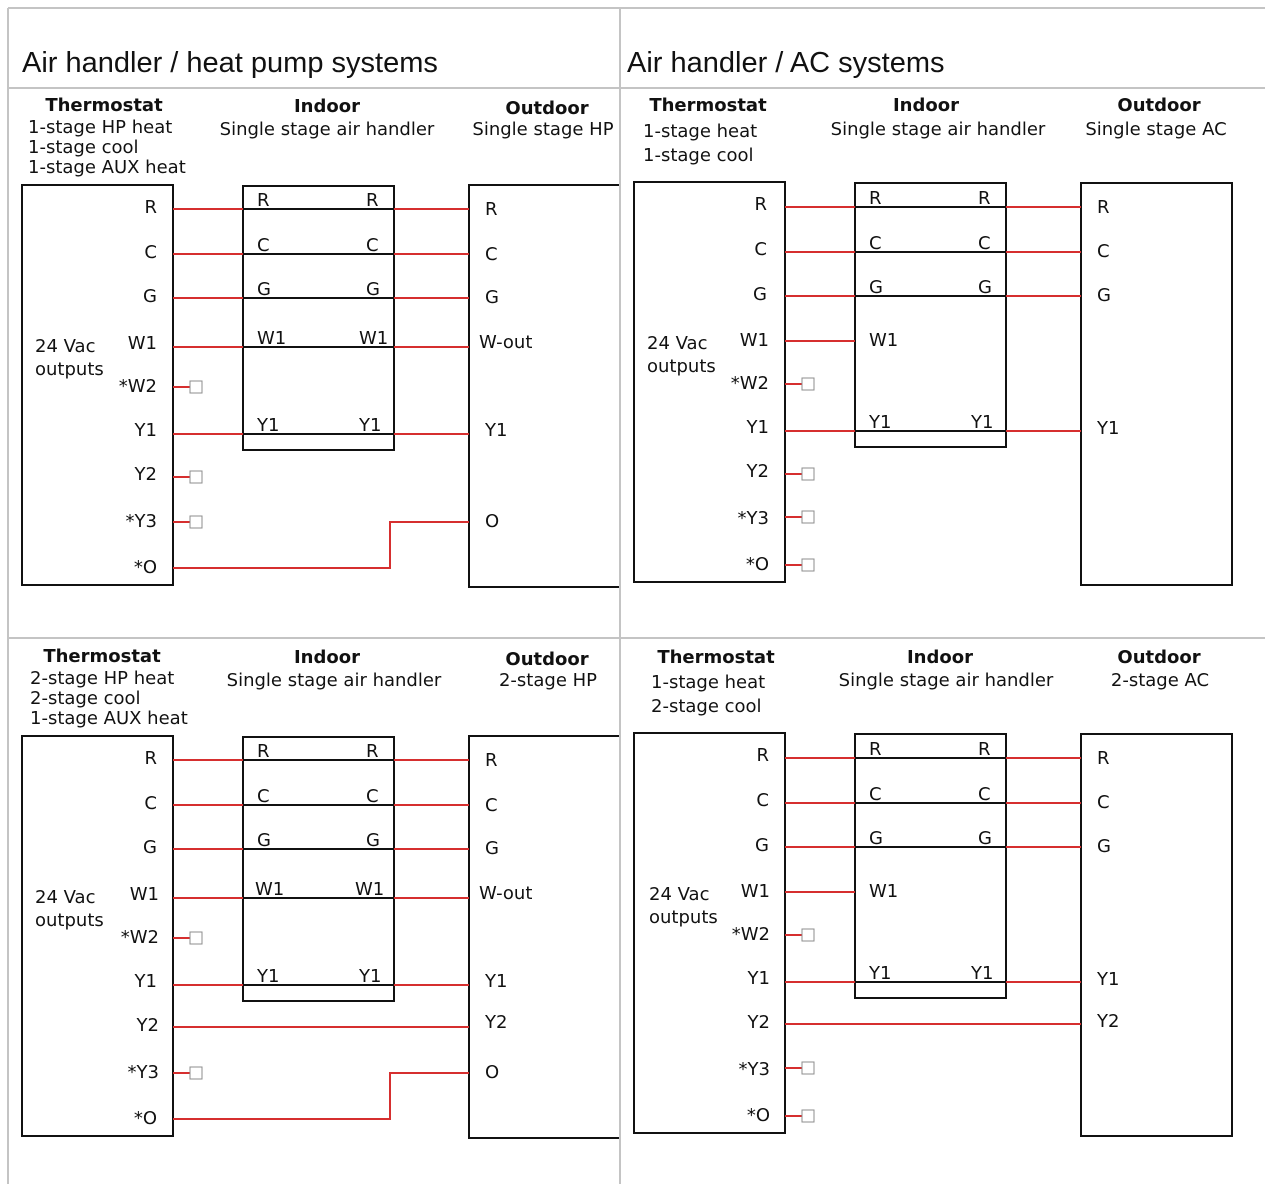 The image size is (1265, 1184). Describe the element at coordinates (107, 167) in the screenshot. I see `thermostat-spec: 1-stage AUX heat` at that location.